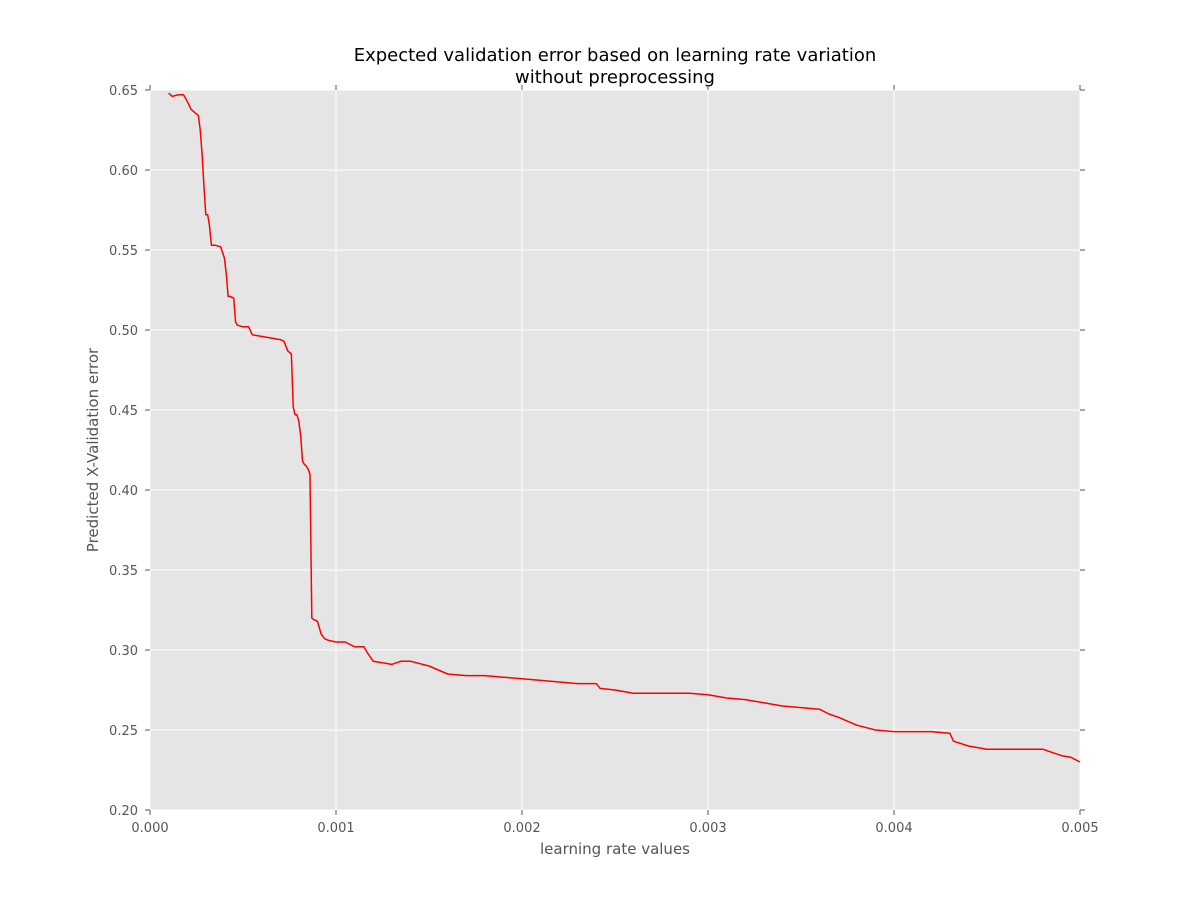 The width and height of the screenshot is (1200, 900). I want to click on y-tick-label: 0.20, so click(123, 811).